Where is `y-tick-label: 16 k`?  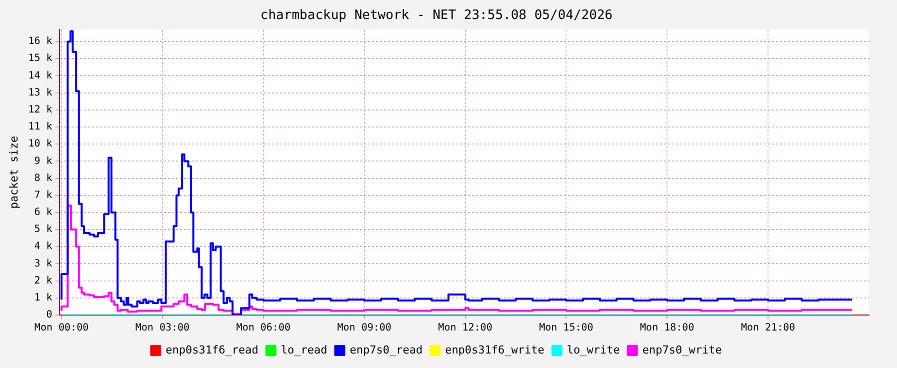 y-tick-label: 16 k is located at coordinates (40, 42).